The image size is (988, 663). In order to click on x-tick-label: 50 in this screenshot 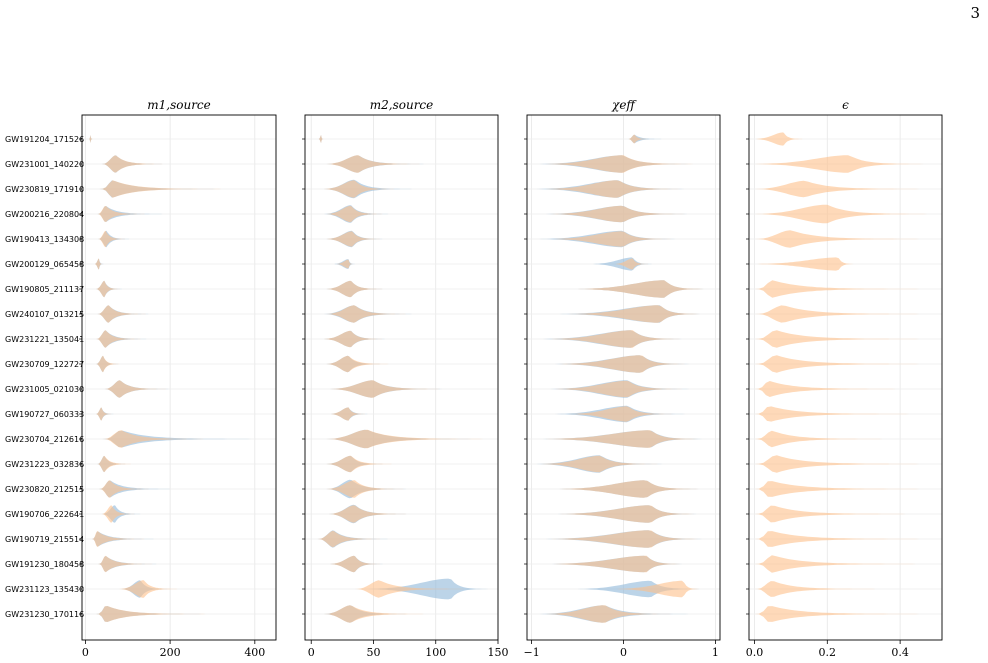, I will do `click(373, 652)`.